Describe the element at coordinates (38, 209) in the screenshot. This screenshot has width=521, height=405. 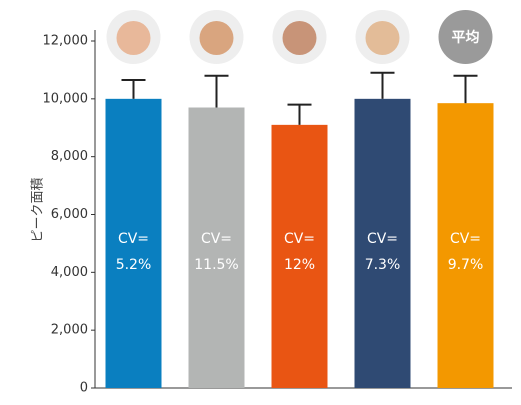
I see `y-axis-label: ピーク面積` at that location.